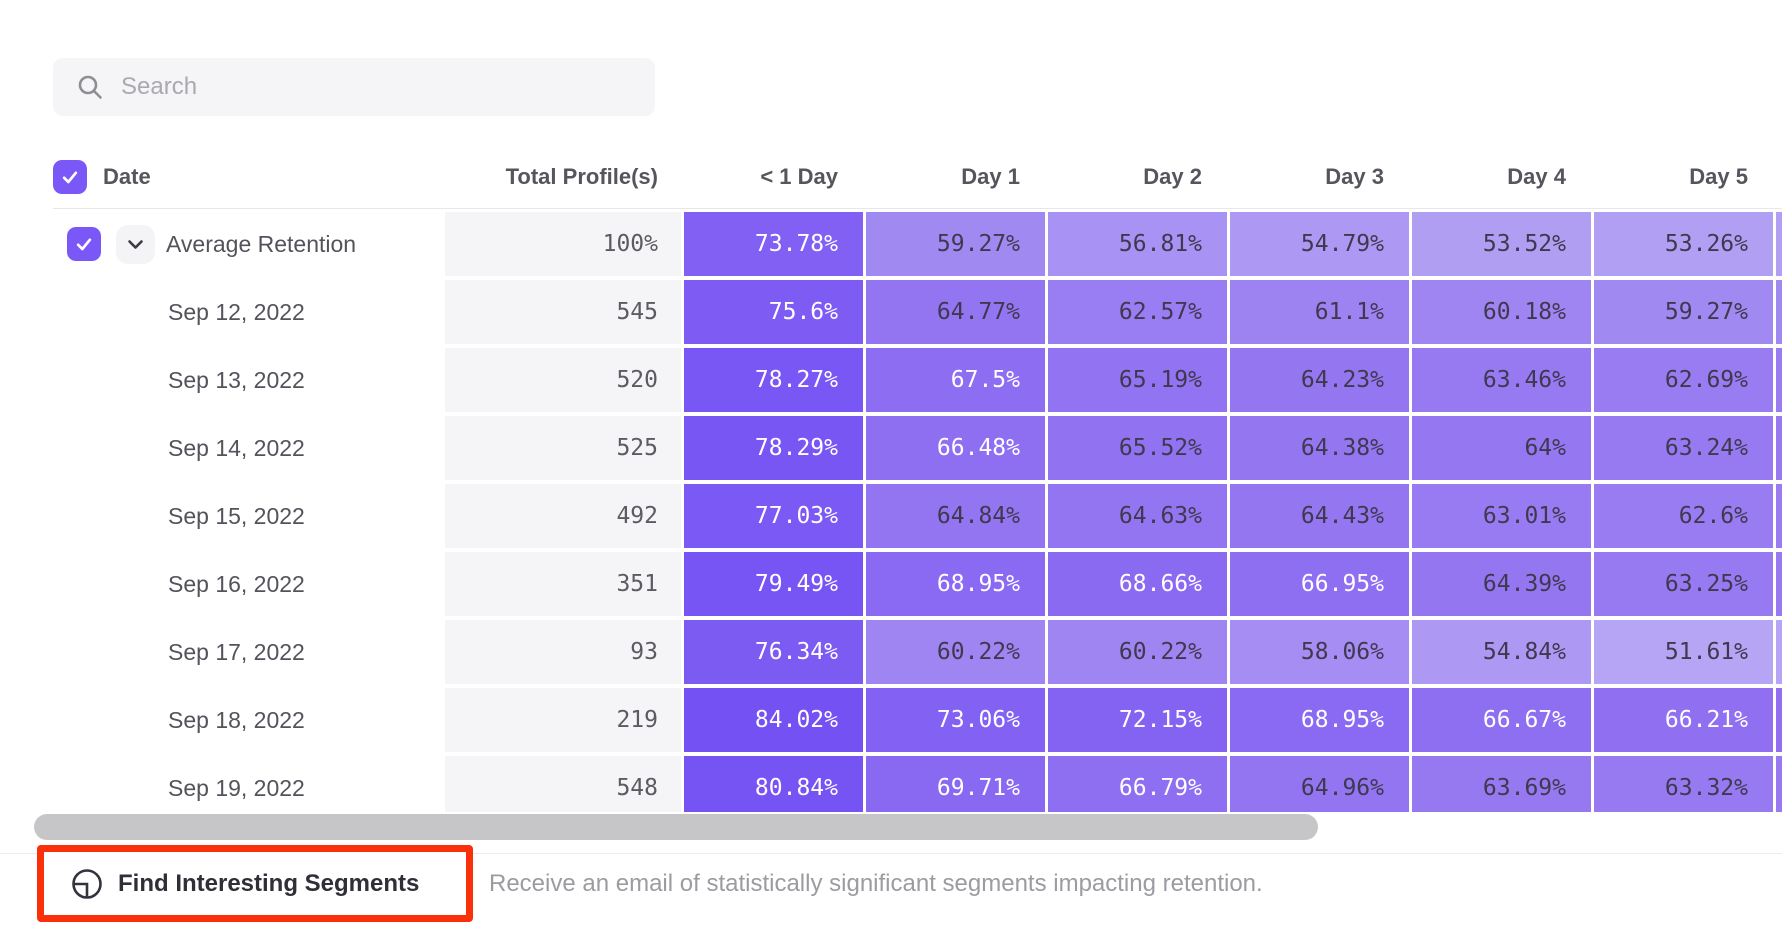 The width and height of the screenshot is (1782, 930). I want to click on average-row-checkbox, so click(84, 244).